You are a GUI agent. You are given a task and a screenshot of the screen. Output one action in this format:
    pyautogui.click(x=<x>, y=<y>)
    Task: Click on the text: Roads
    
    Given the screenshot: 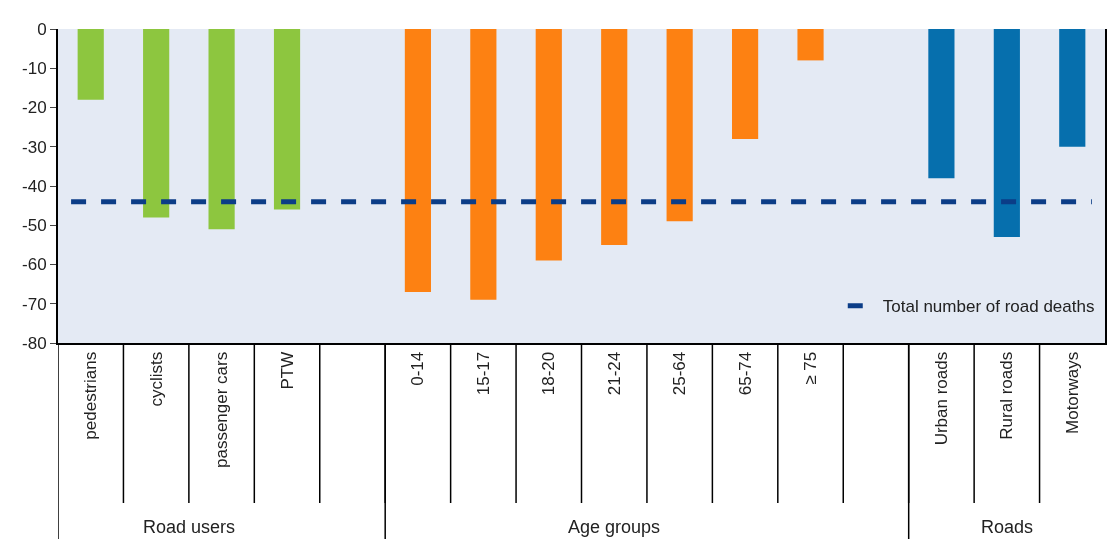 What is the action you would take?
    pyautogui.click(x=1007, y=527)
    